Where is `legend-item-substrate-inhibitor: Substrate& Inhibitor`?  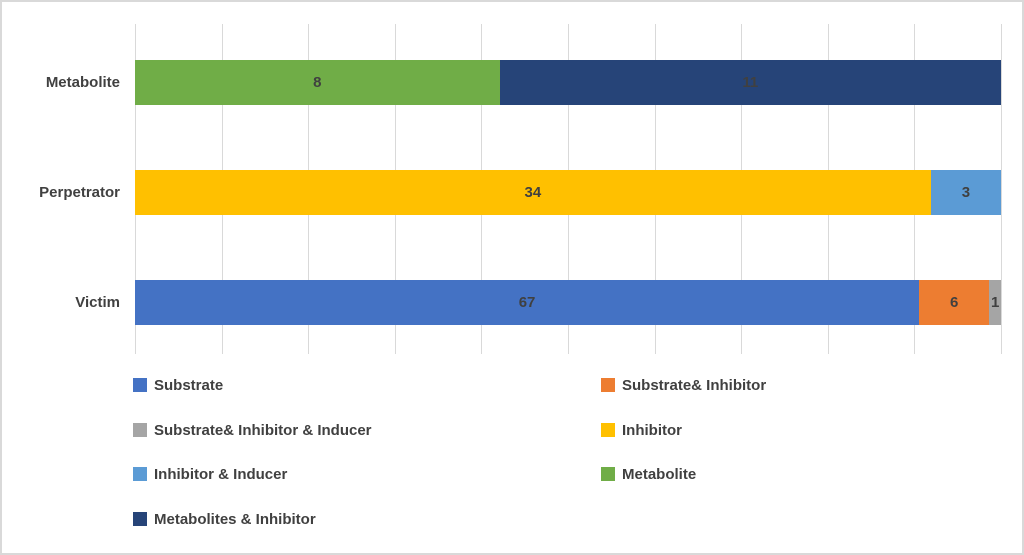 legend-item-substrate-inhibitor: Substrate& Inhibitor is located at coordinates (683, 385).